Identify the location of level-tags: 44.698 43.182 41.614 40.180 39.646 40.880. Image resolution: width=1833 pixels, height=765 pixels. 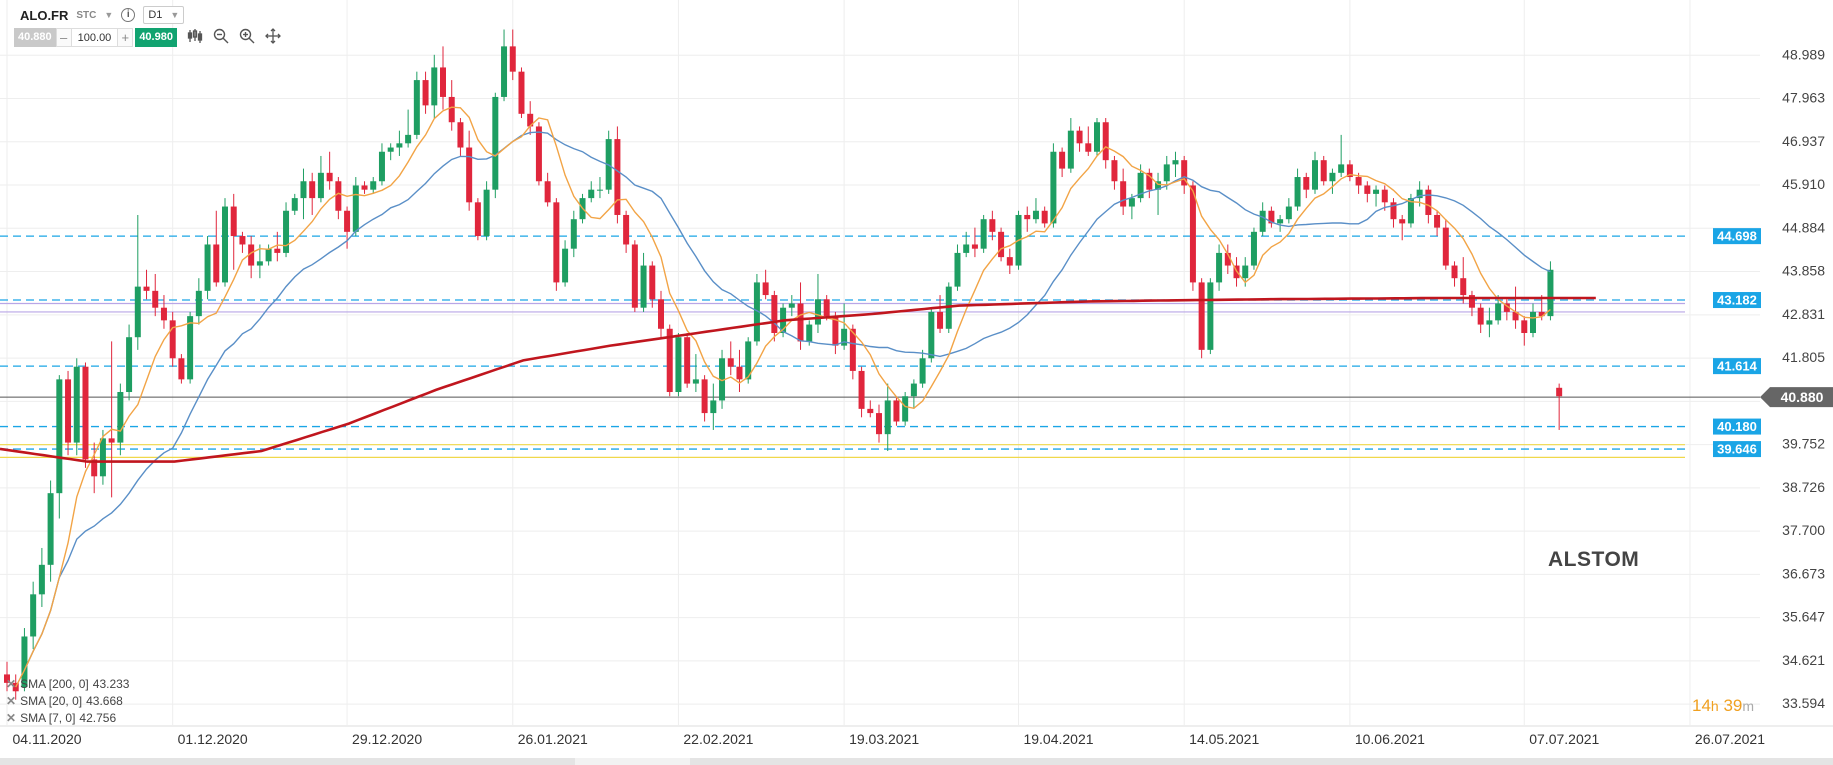
(1773, 343).